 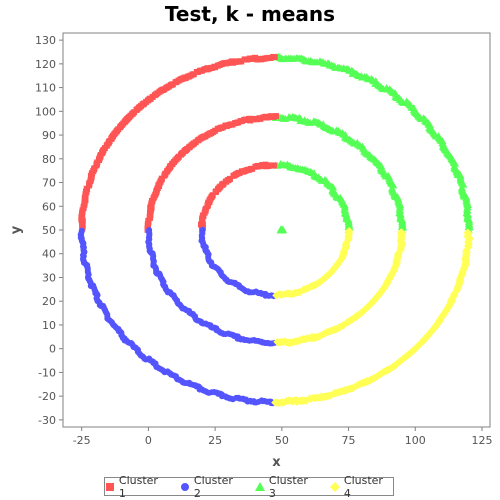 I want to click on legend-label: Cluster 1, so click(x=138, y=486).